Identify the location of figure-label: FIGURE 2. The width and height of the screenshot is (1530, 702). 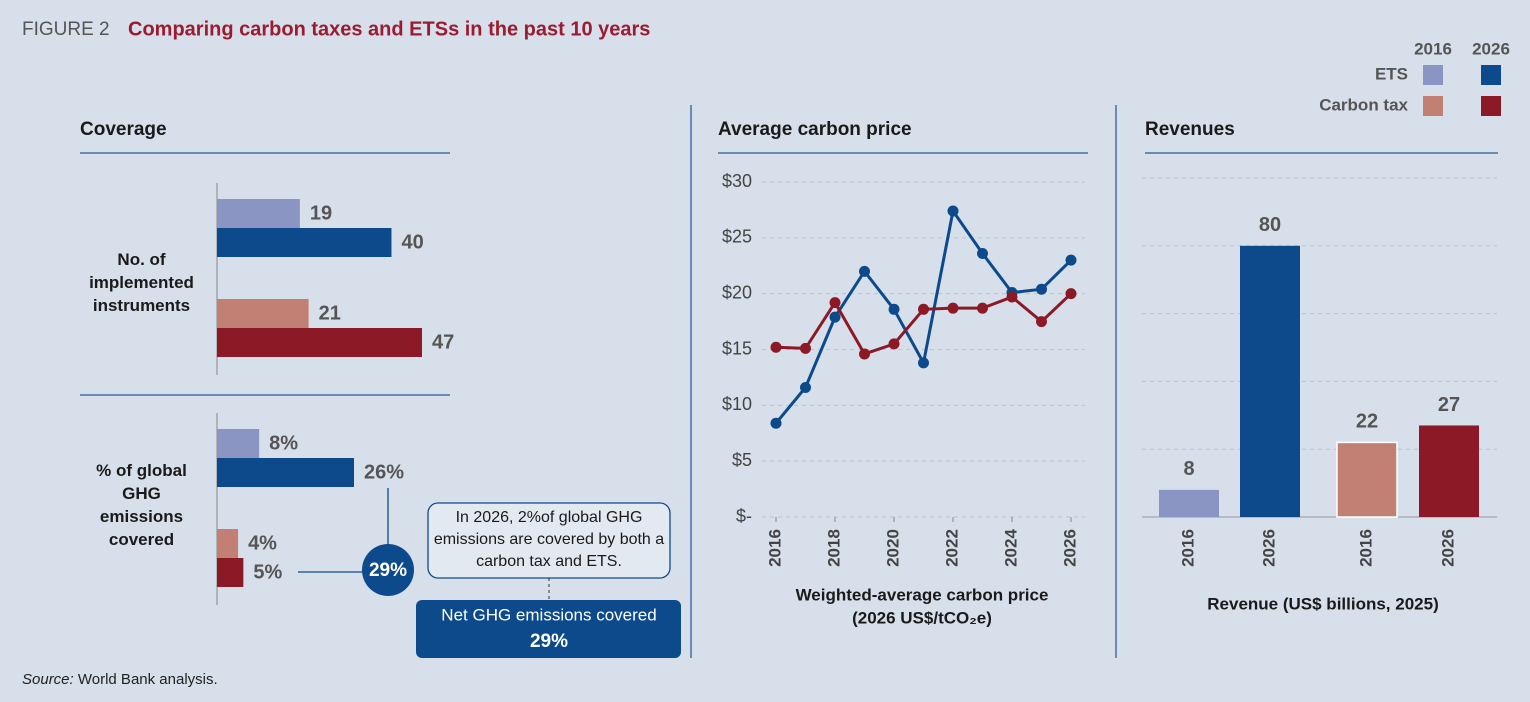
(66, 29).